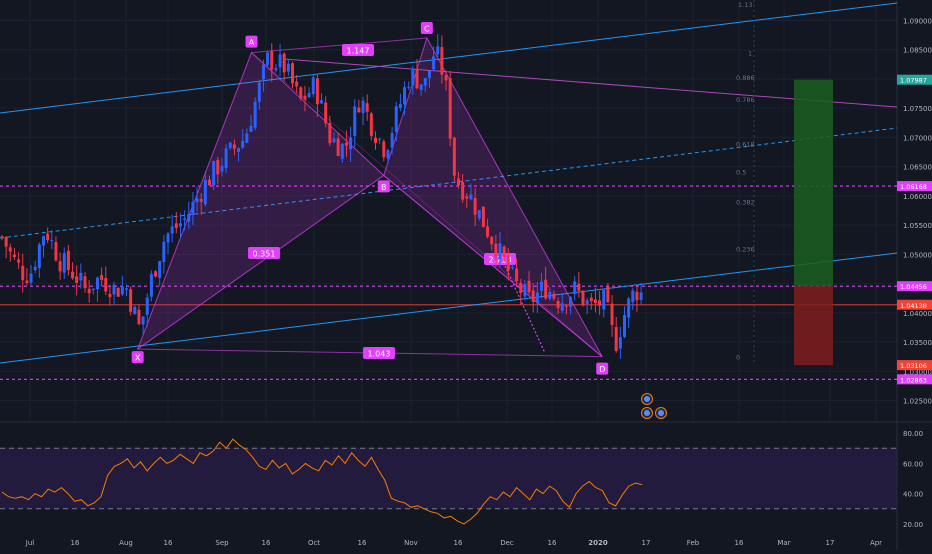  What do you see at coordinates (138, 358) in the screenshot?
I see `pattern-point-label: X` at bounding box center [138, 358].